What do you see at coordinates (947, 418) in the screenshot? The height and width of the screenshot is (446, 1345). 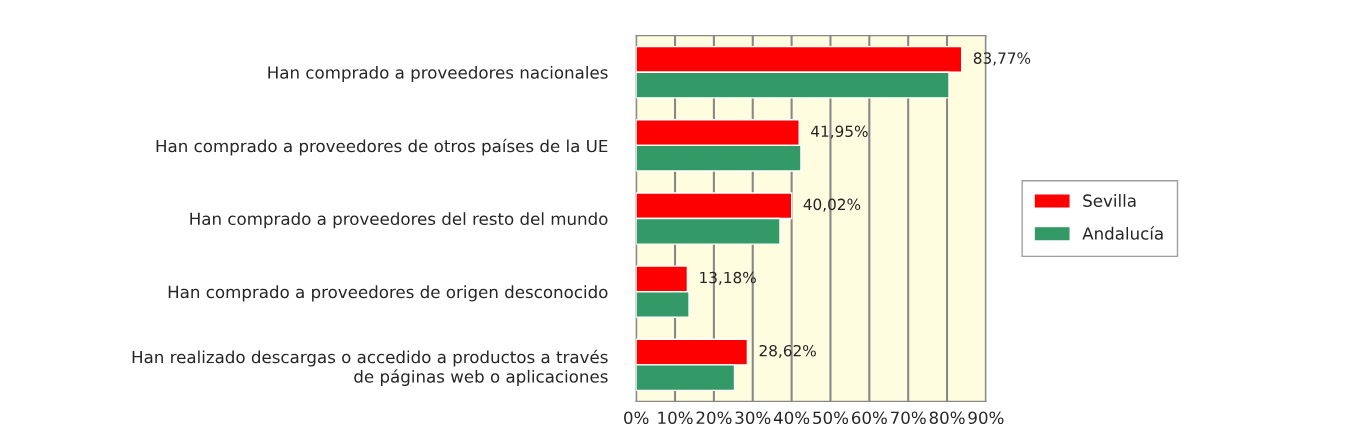 I see `x-tick-label: 80%` at bounding box center [947, 418].